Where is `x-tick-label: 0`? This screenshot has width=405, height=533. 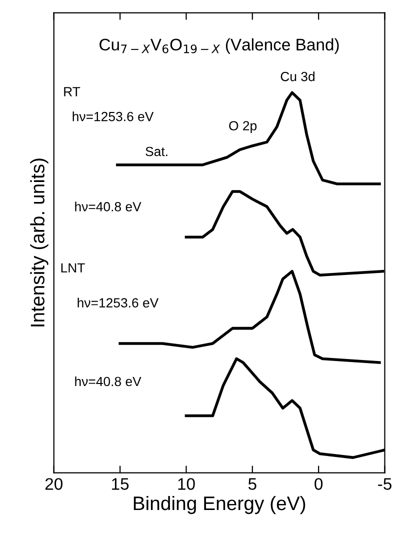
x-tick-label: 0 is located at coordinates (318, 484).